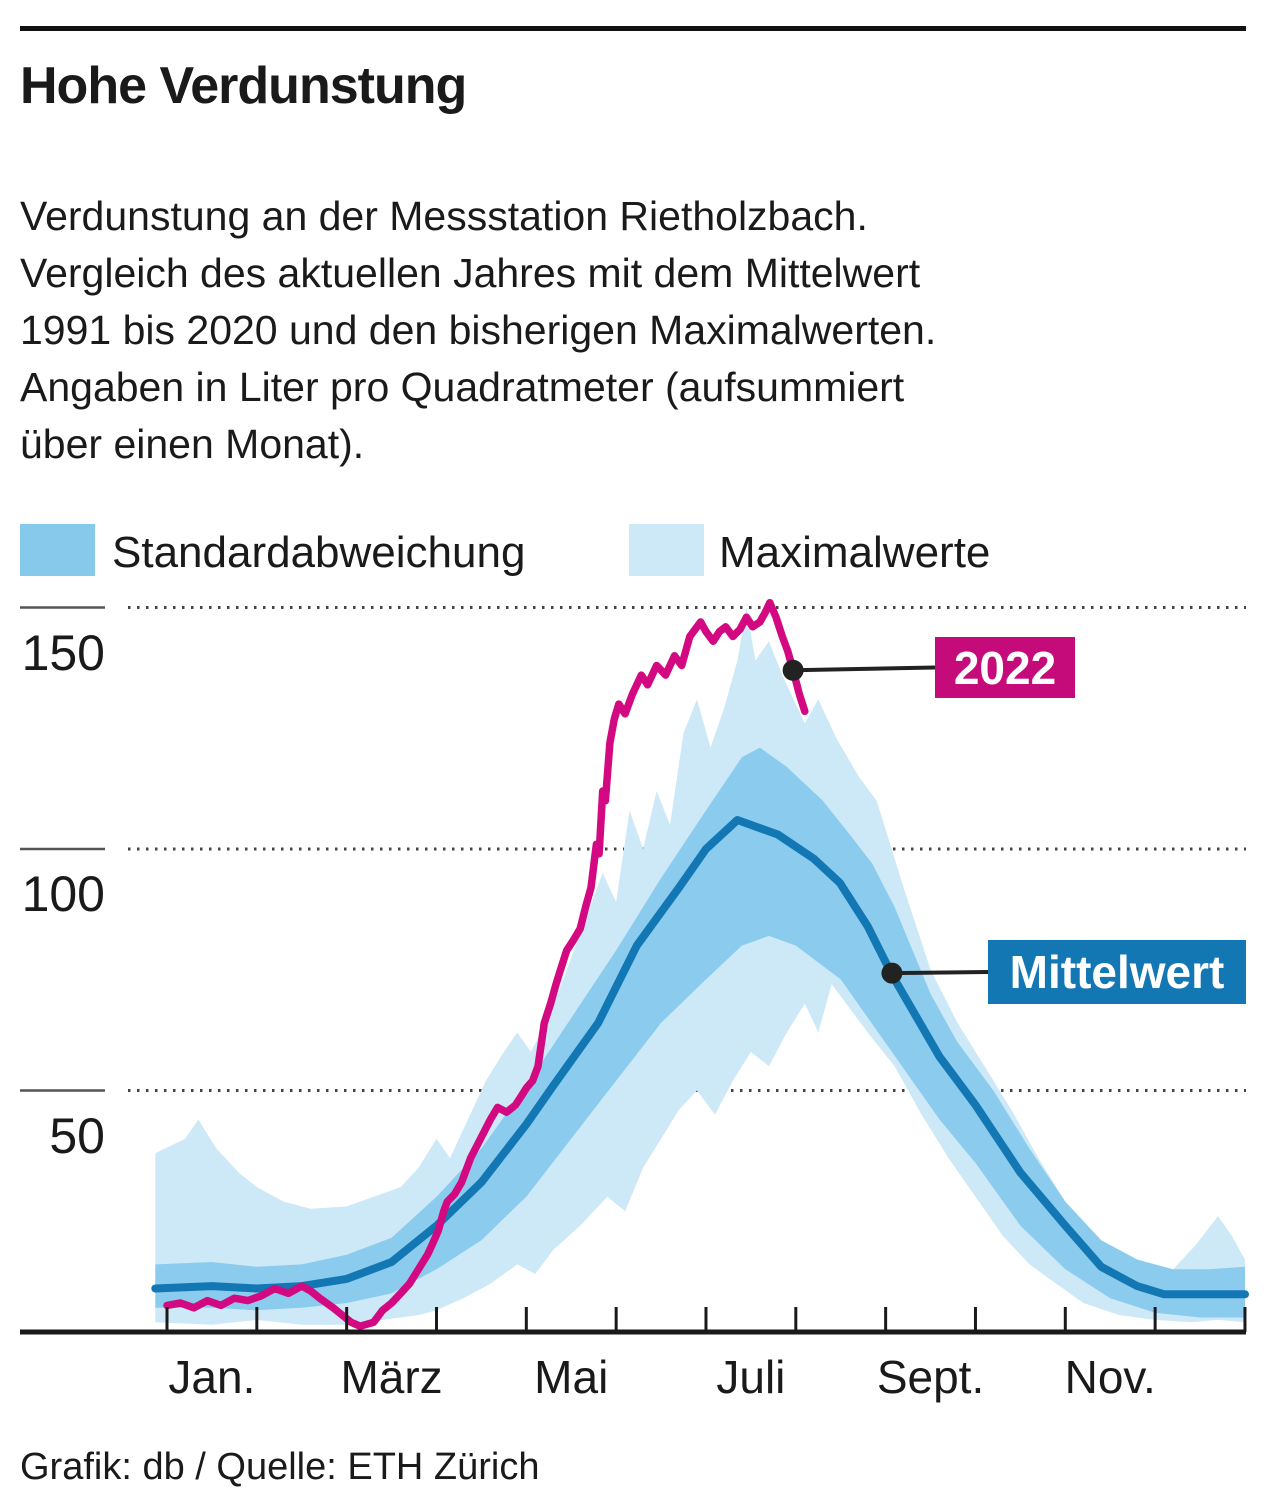 This screenshot has height=1502, width=1266. Describe the element at coordinates (243, 86) in the screenshot. I see `page-title: Hohe Verdunstung` at that location.